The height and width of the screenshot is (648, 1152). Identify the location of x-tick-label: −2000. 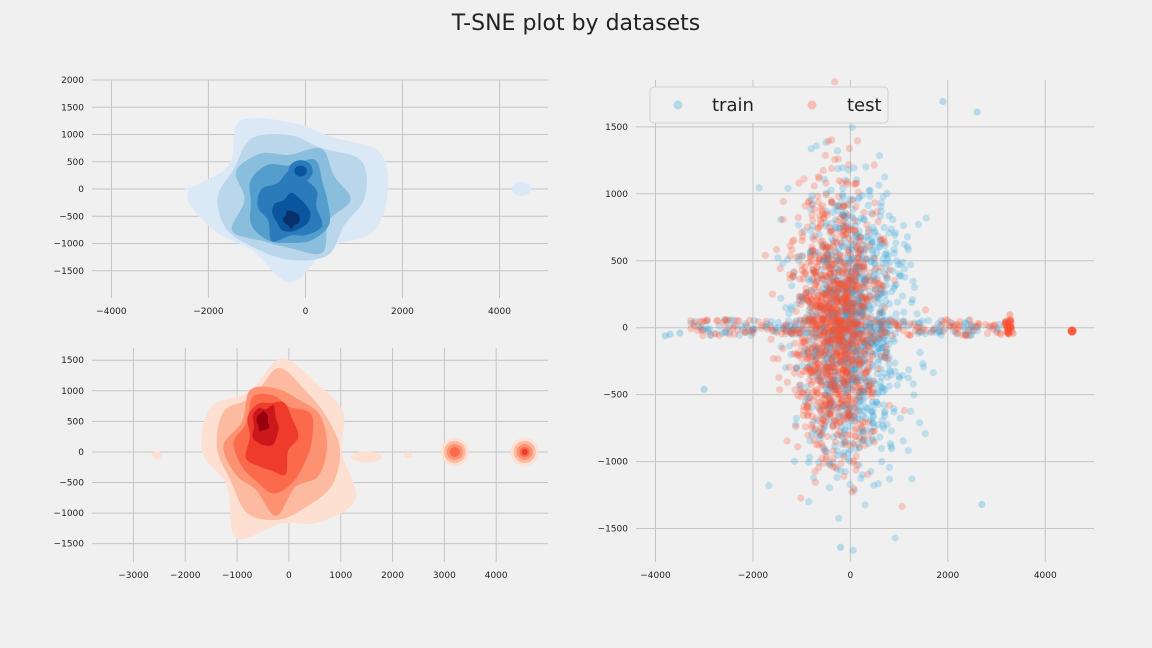
(185, 576).